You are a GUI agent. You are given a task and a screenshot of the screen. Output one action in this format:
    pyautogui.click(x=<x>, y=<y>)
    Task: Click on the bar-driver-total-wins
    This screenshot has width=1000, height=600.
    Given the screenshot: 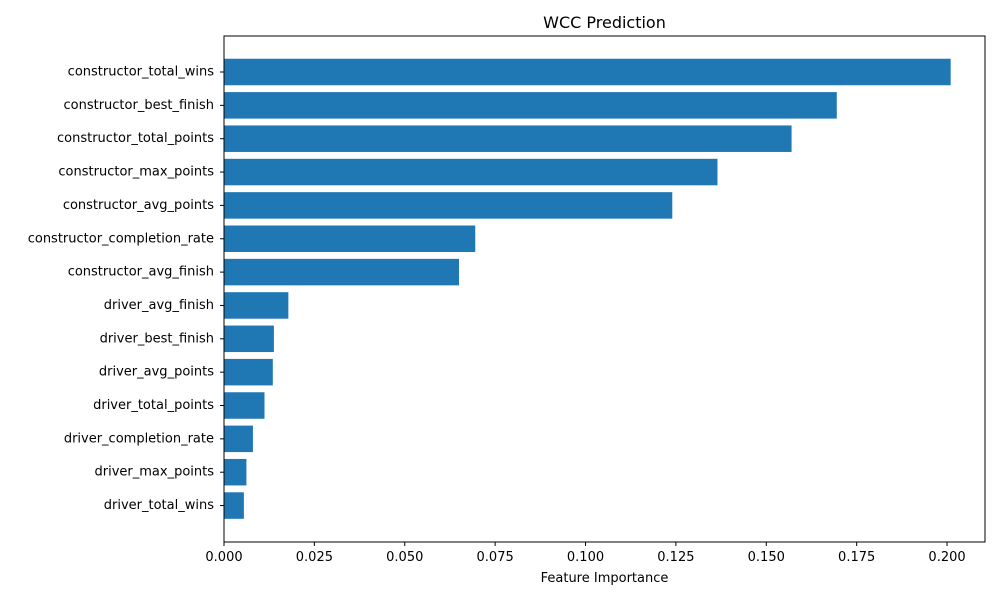 What is the action you would take?
    pyautogui.click(x=234, y=505)
    